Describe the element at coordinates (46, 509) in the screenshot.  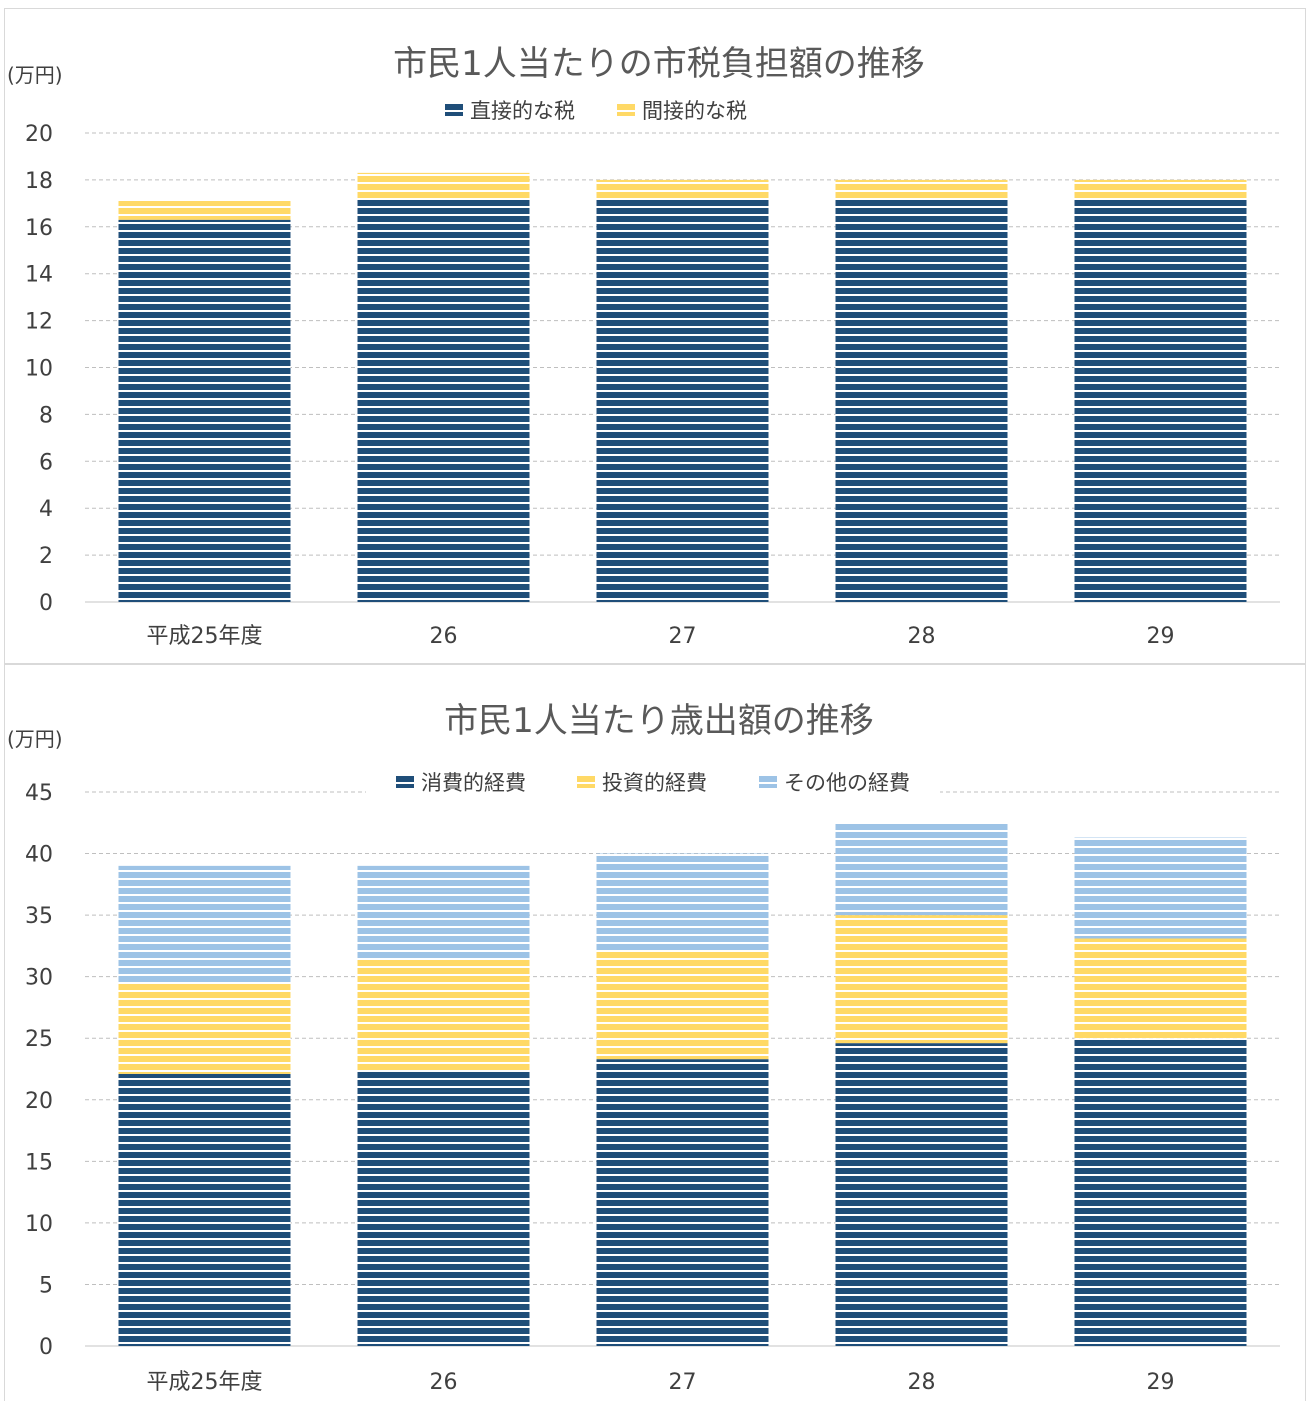
I see `y-tick-label: 4` at that location.